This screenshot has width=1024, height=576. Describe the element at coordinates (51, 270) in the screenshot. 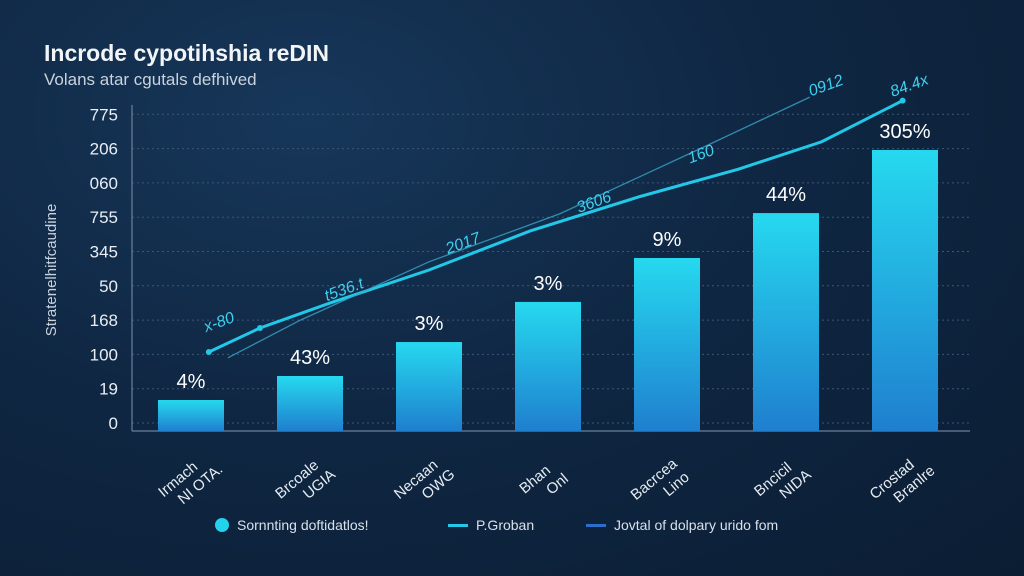

I see `y-axis-label: Stratenelhitfcaudine` at that location.